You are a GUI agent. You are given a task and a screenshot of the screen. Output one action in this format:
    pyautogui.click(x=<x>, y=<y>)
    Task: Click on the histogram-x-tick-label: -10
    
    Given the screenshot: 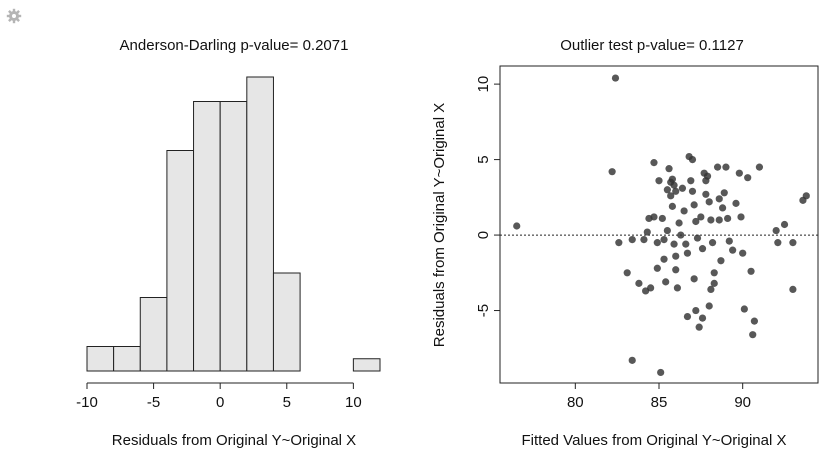 What is the action you would take?
    pyautogui.click(x=87, y=402)
    